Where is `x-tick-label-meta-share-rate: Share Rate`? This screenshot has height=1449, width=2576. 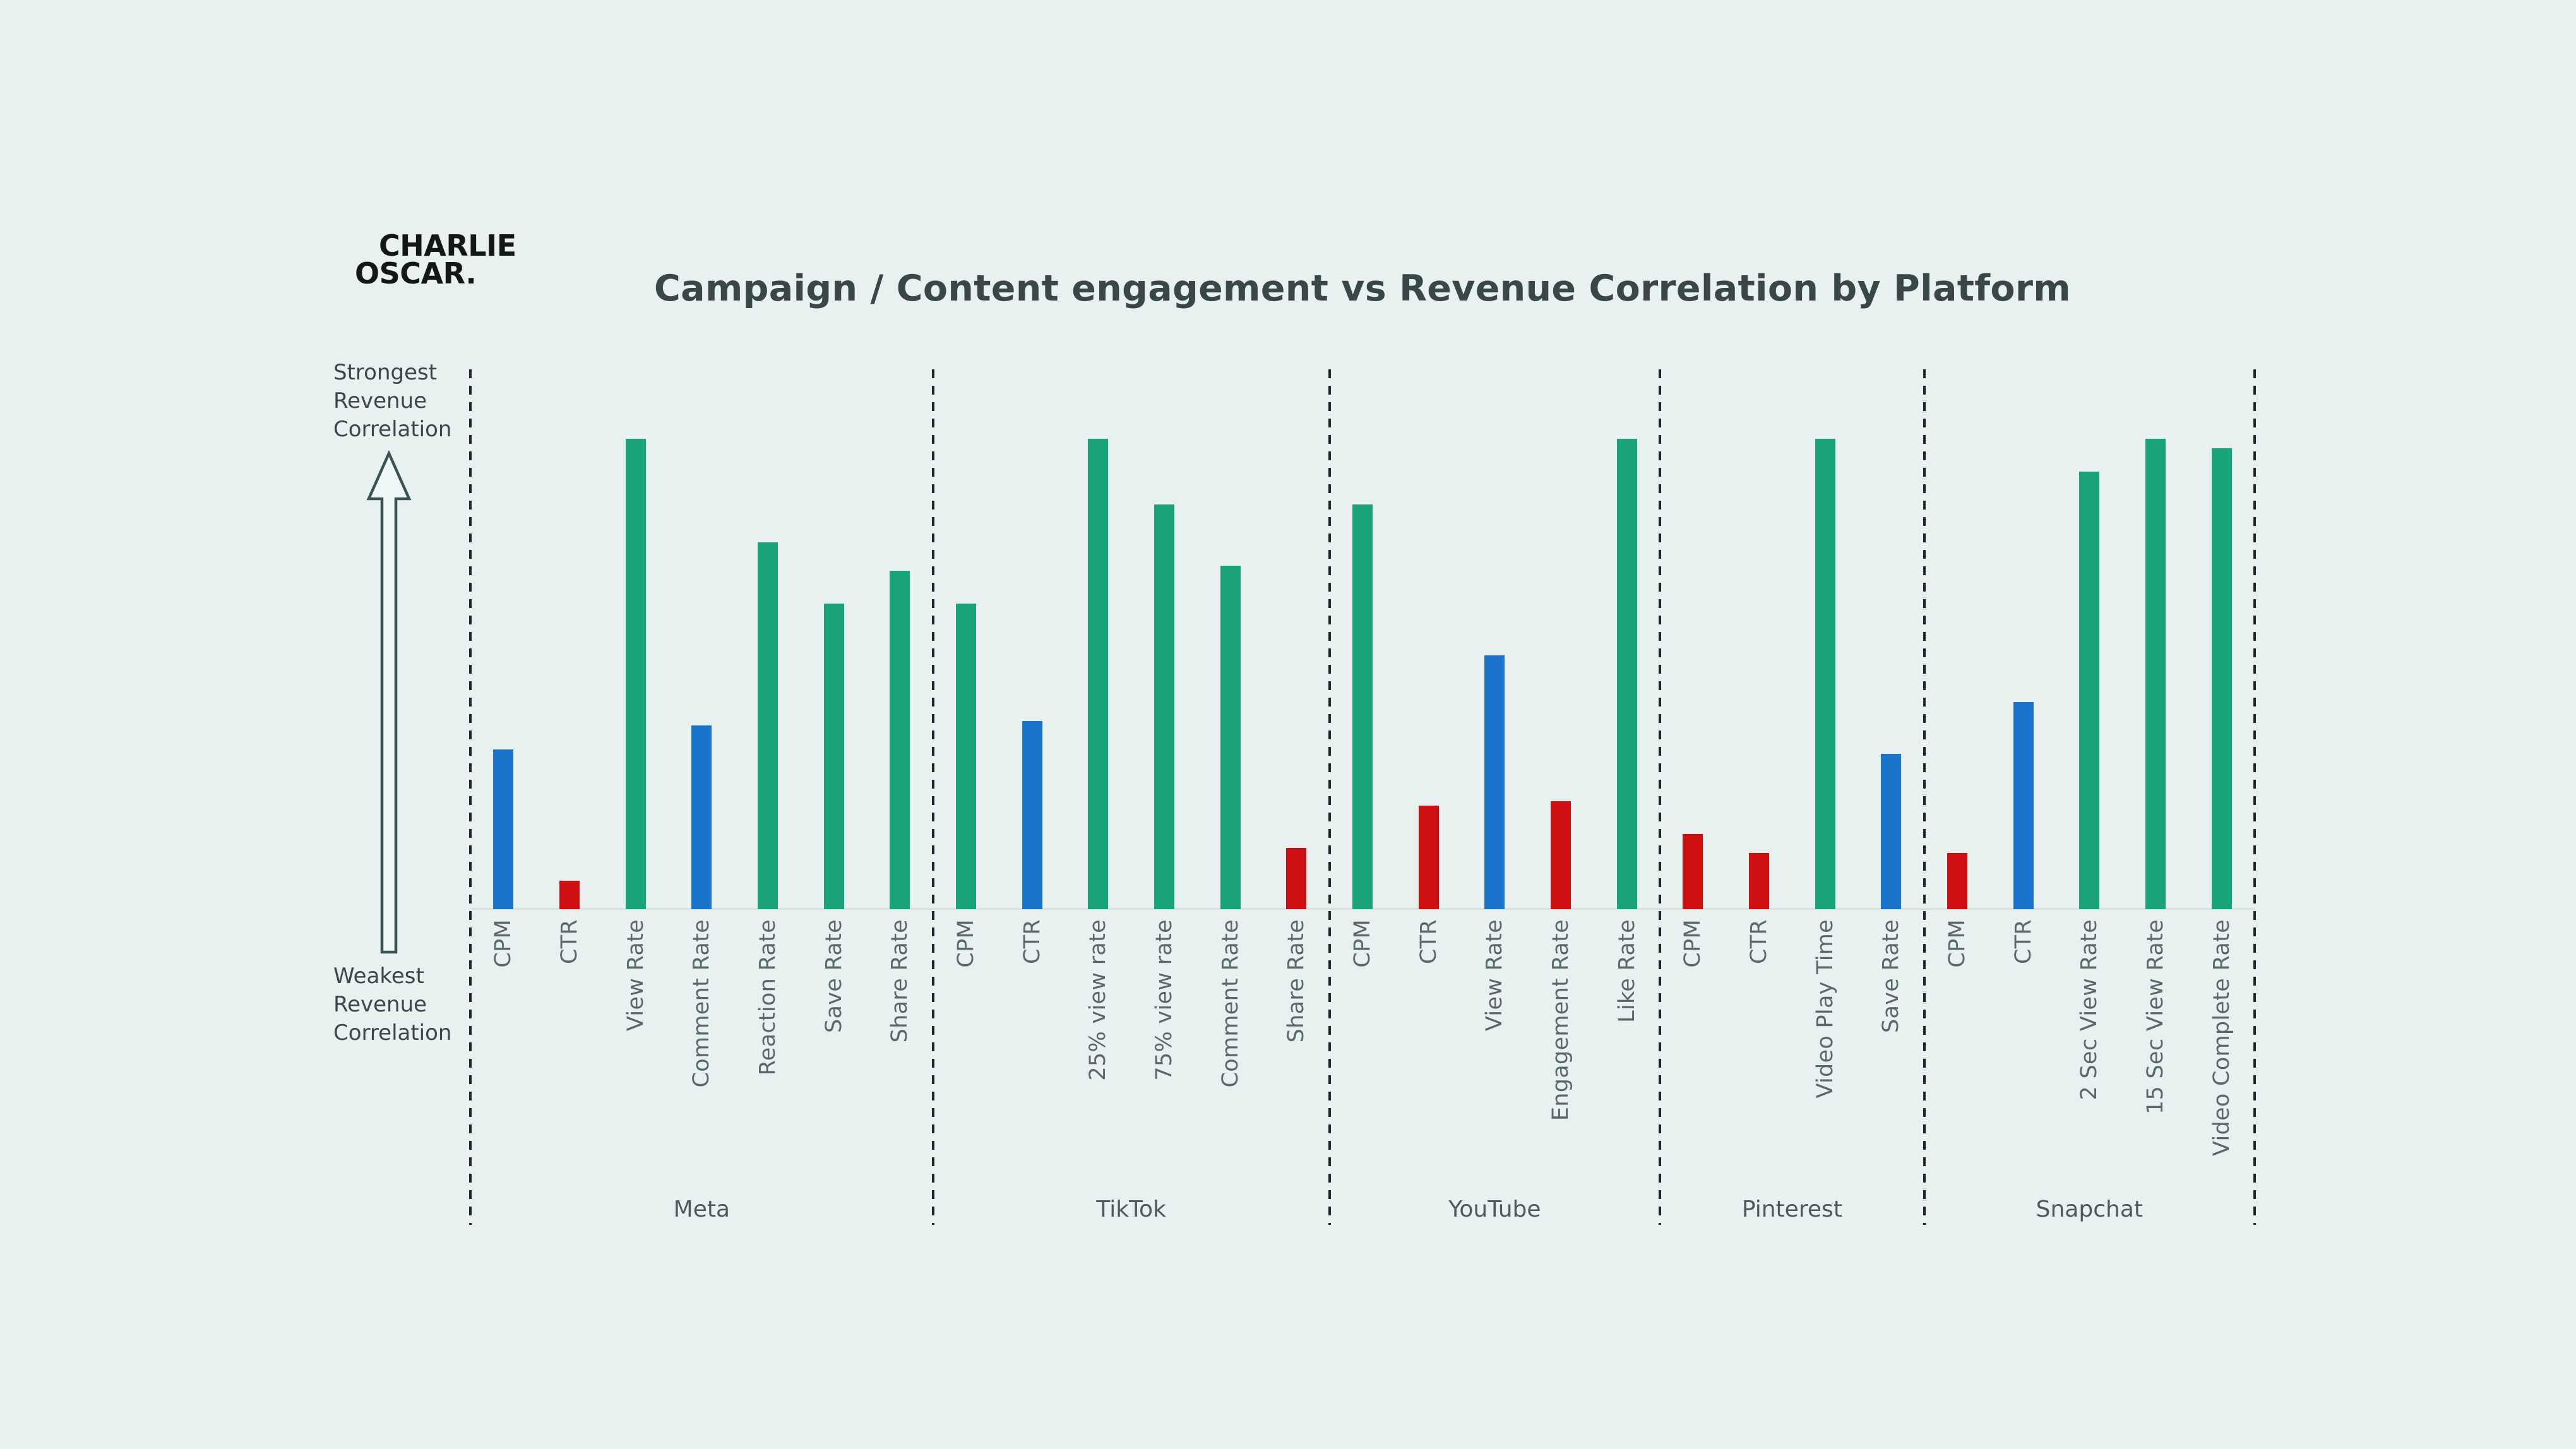 x-tick-label-meta-share-rate: Share Rate is located at coordinates (900, 981).